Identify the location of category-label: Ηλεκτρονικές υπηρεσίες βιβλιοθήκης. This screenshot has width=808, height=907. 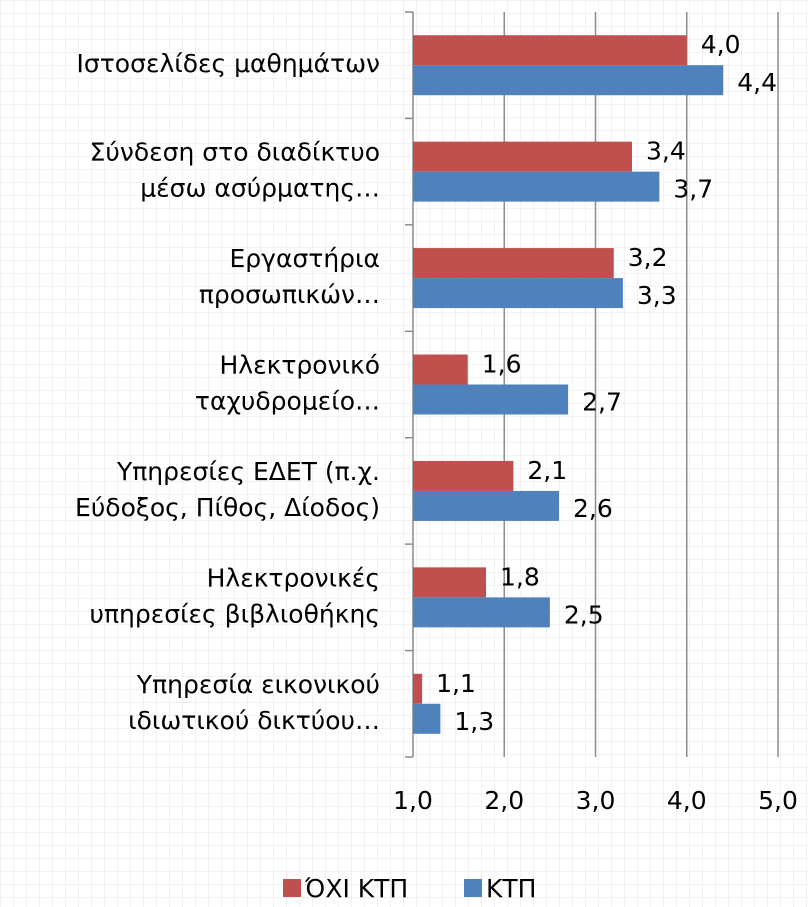
(235, 595).